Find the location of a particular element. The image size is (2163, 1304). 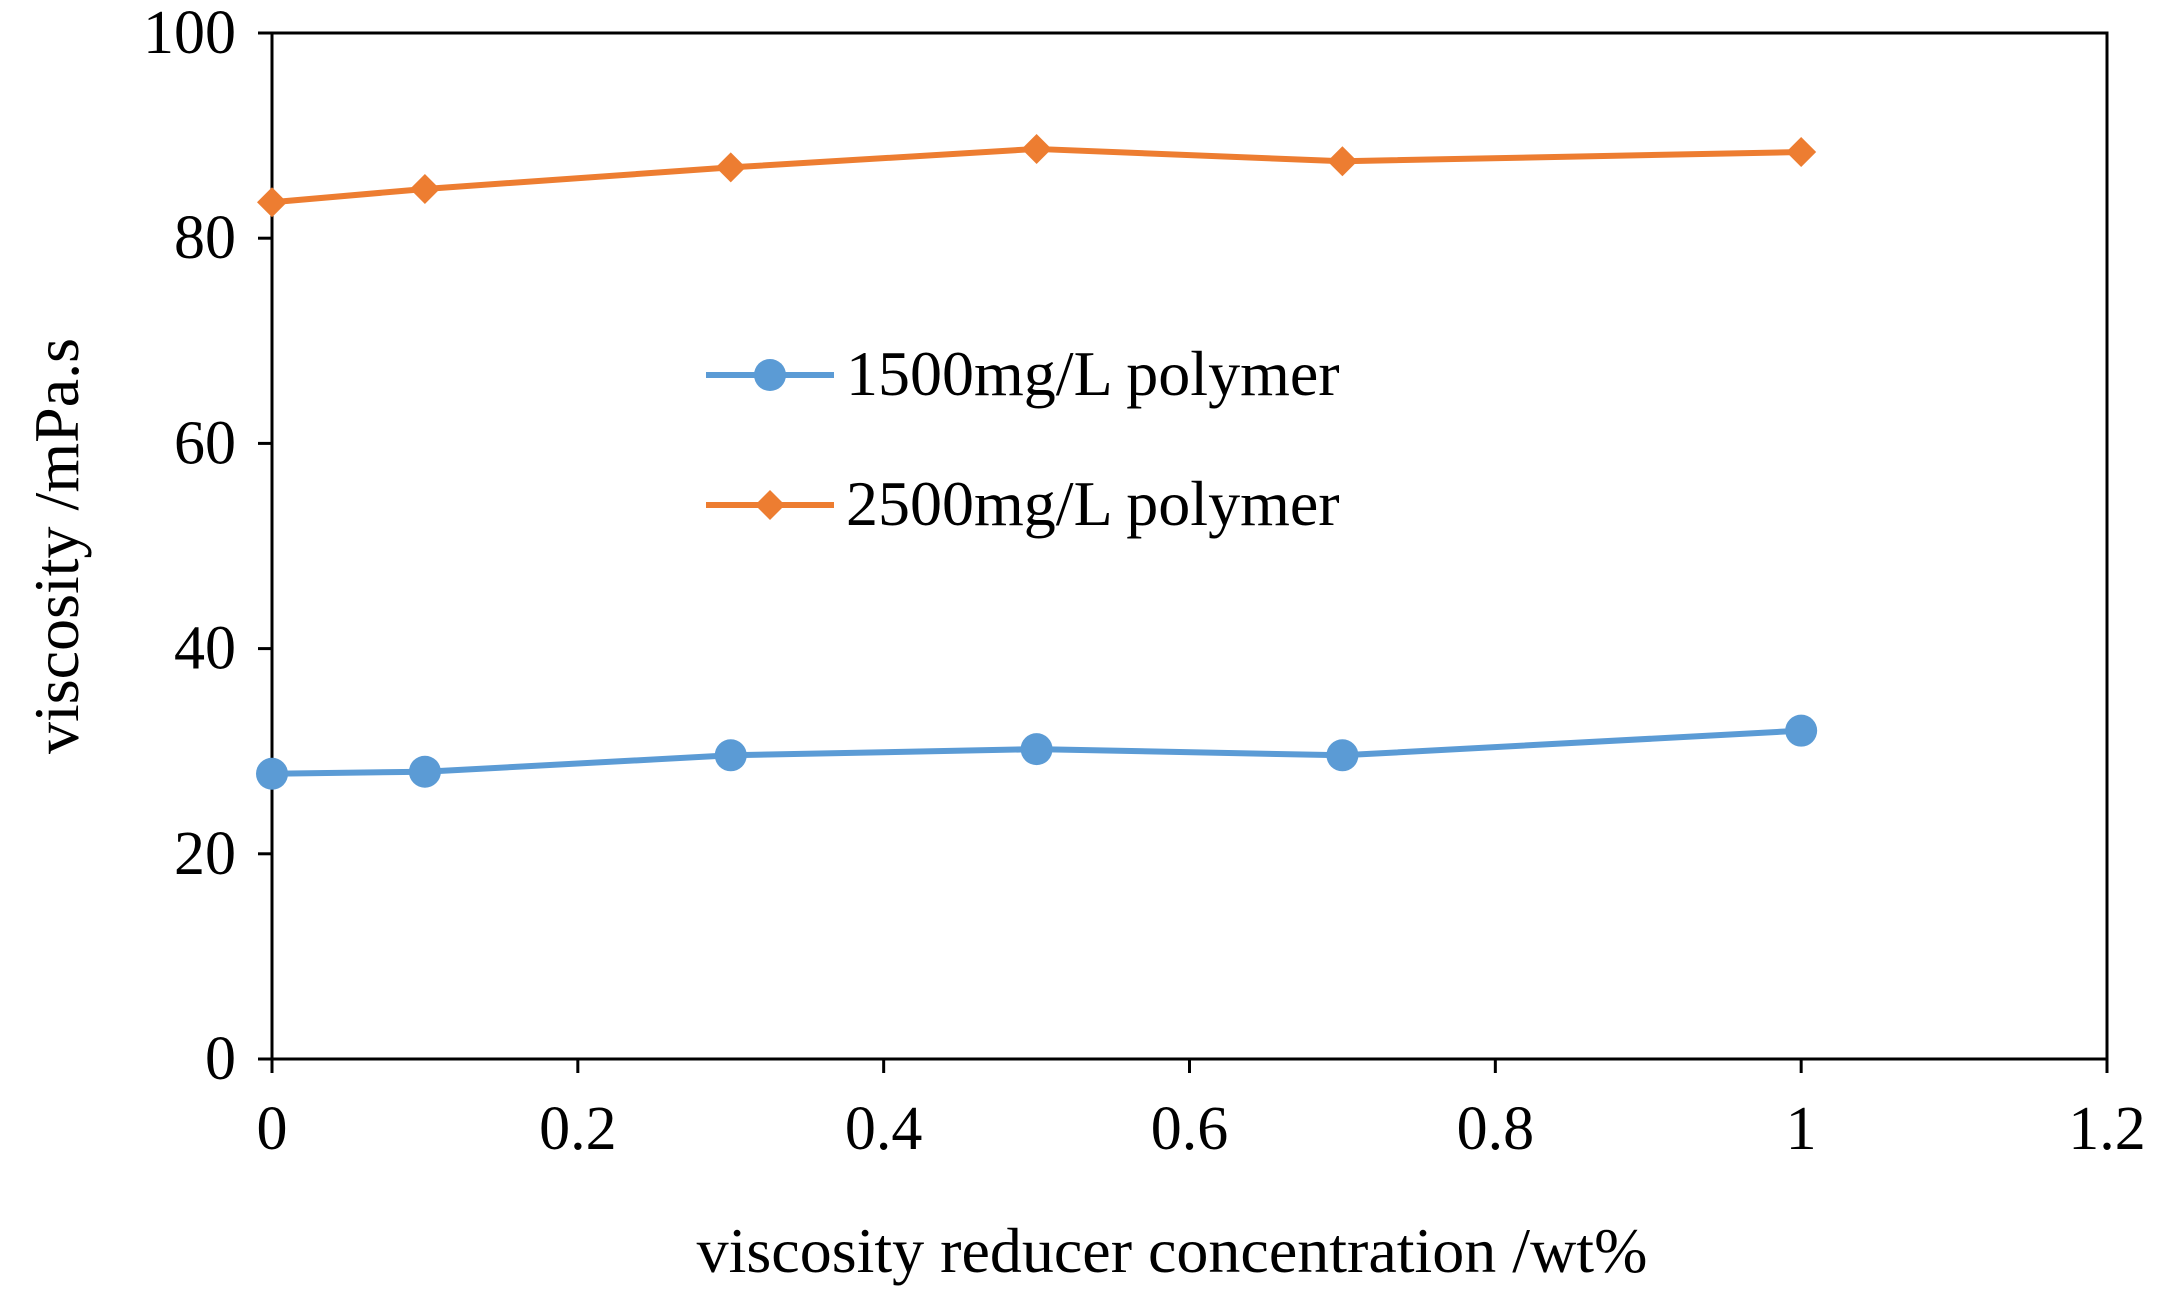

y-axis-ticks: 0 20 40 60 80 100 is located at coordinates (207, 546).